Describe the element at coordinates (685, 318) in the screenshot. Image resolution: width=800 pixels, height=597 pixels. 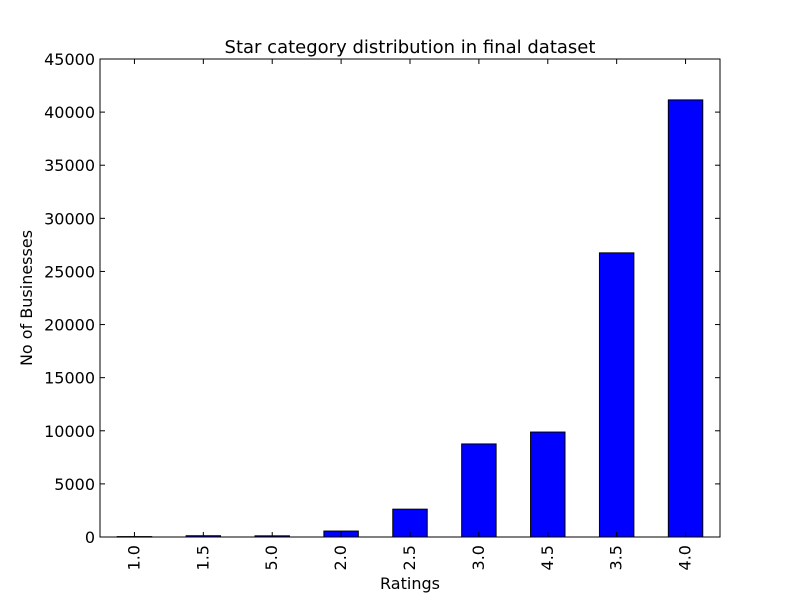
I see `bar-4.0` at that location.